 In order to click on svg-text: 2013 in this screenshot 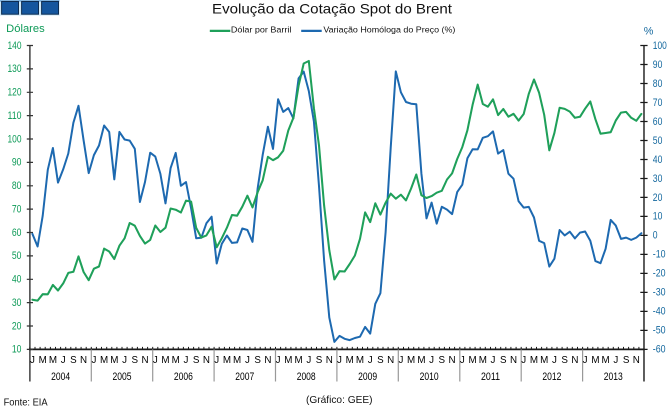, I will do `click(613, 377)`.